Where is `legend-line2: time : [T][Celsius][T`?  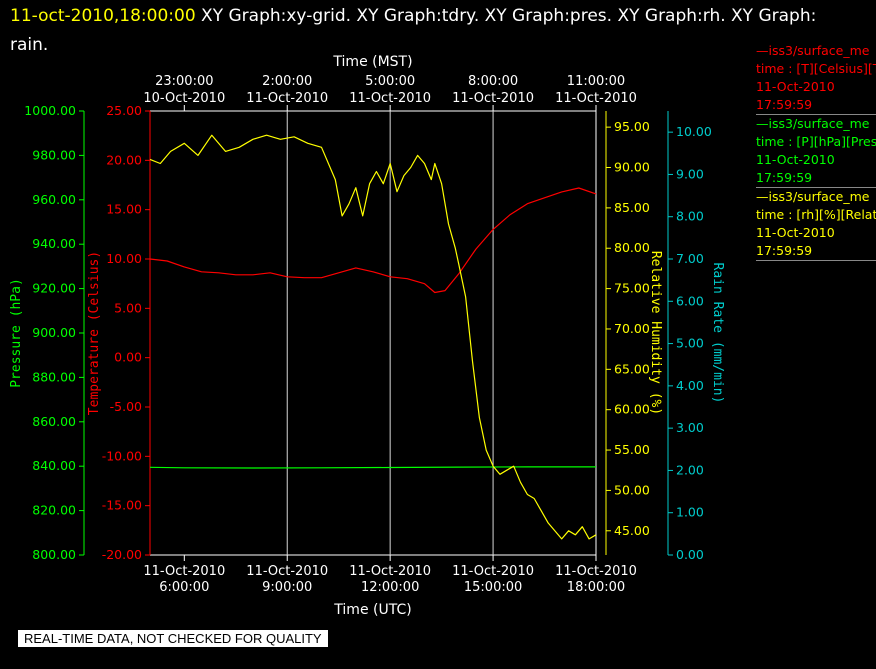 legend-line2: time : [T][Celsius][T is located at coordinates (816, 68).